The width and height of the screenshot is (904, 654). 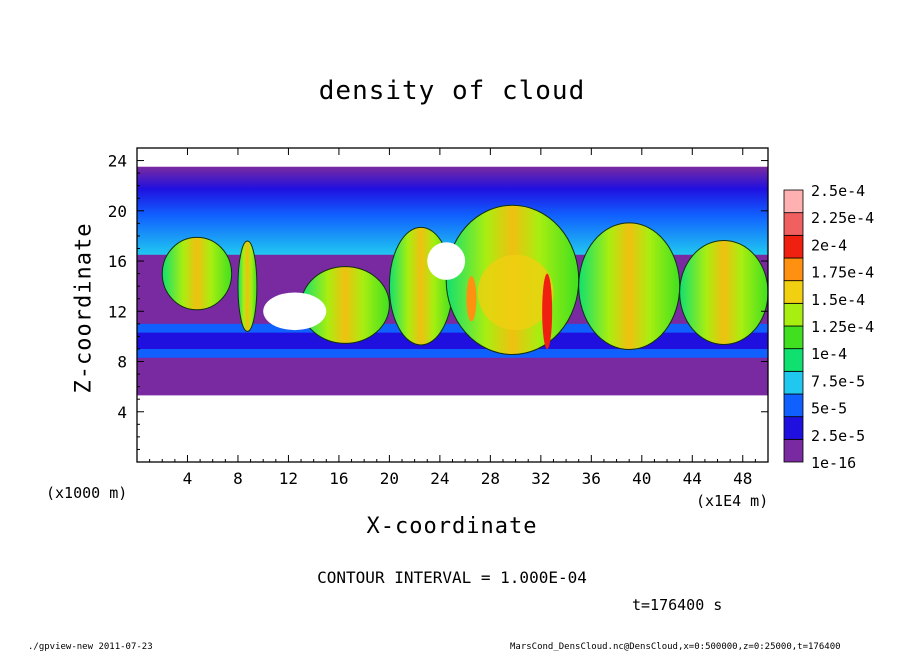 What do you see at coordinates (122, 412) in the screenshot?
I see `y-tick-label: 4` at bounding box center [122, 412].